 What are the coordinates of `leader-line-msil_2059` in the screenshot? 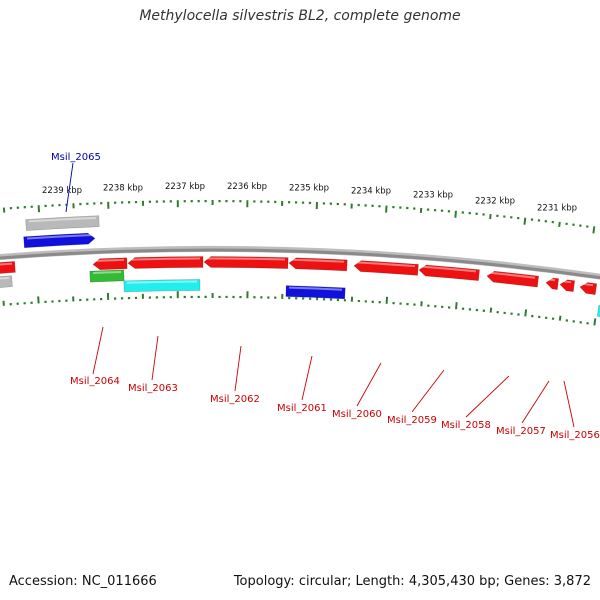 It's located at (428, 391).